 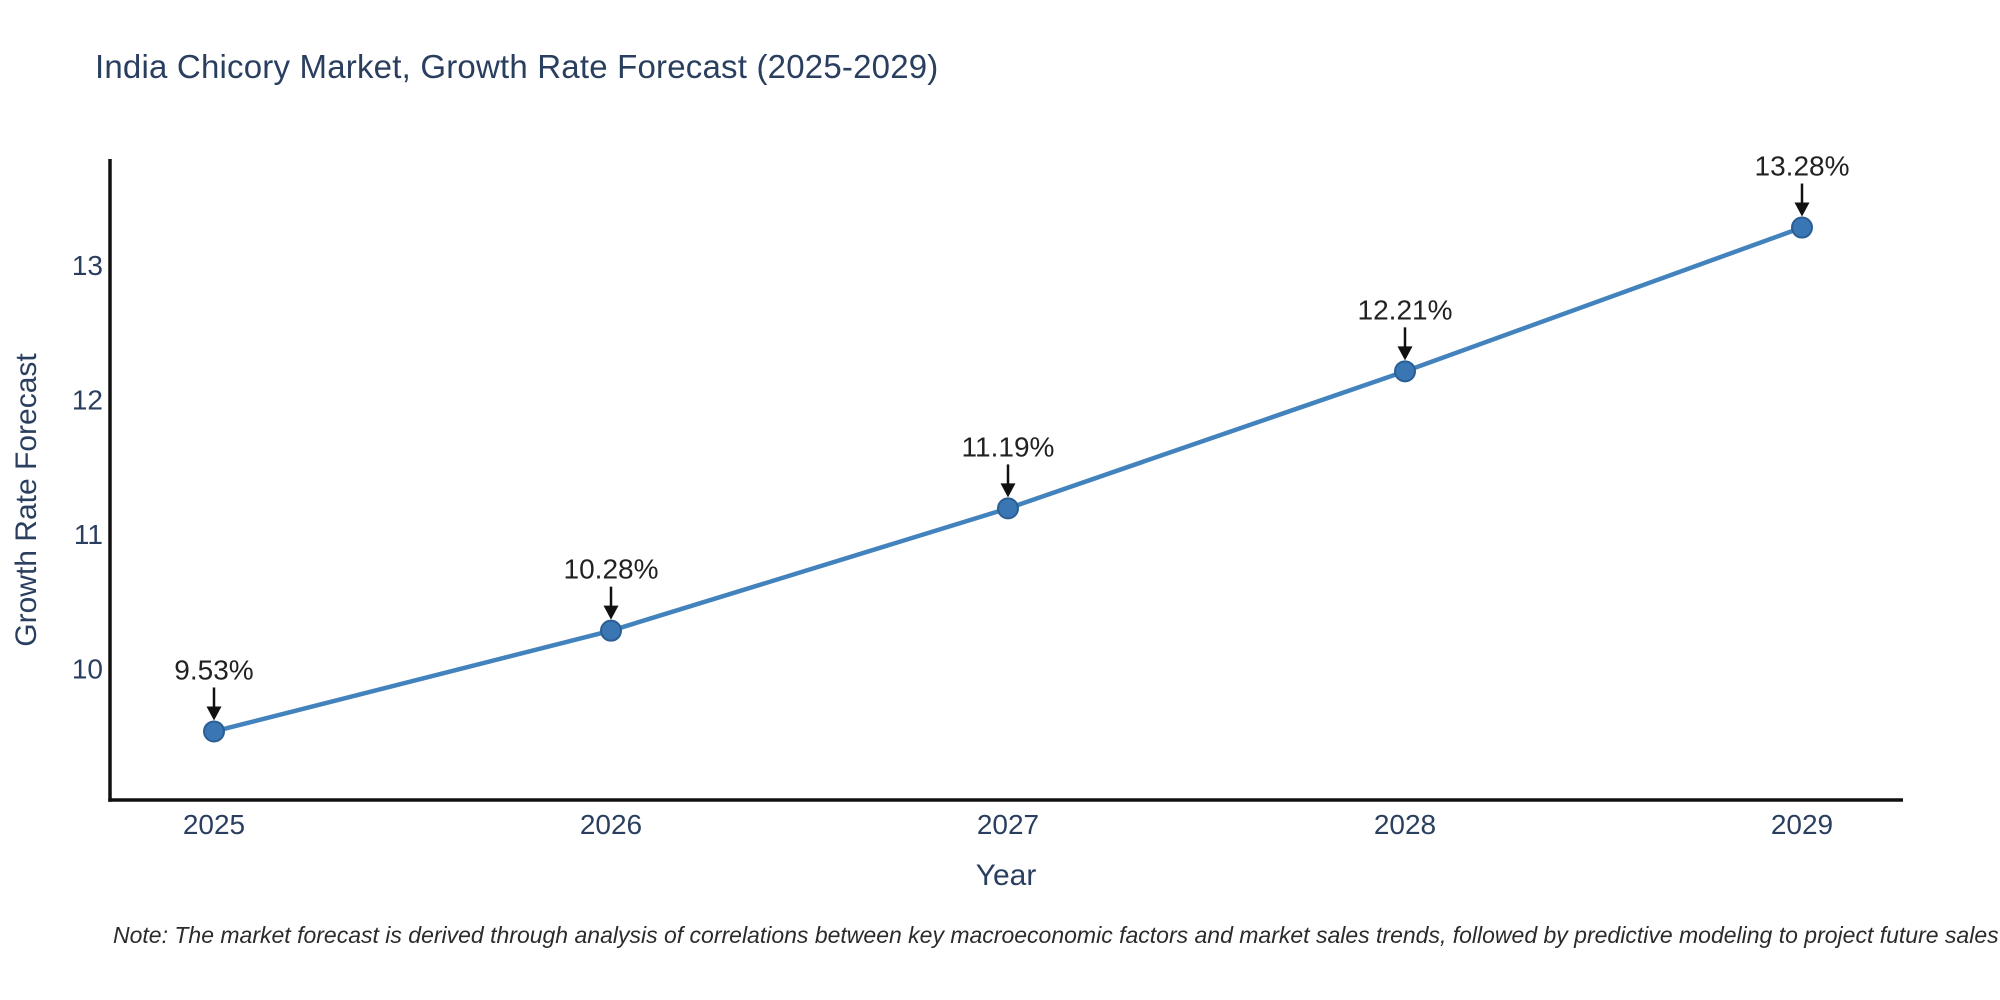 What do you see at coordinates (1802, 166) in the screenshot?
I see `annotation-label: 13.28%` at bounding box center [1802, 166].